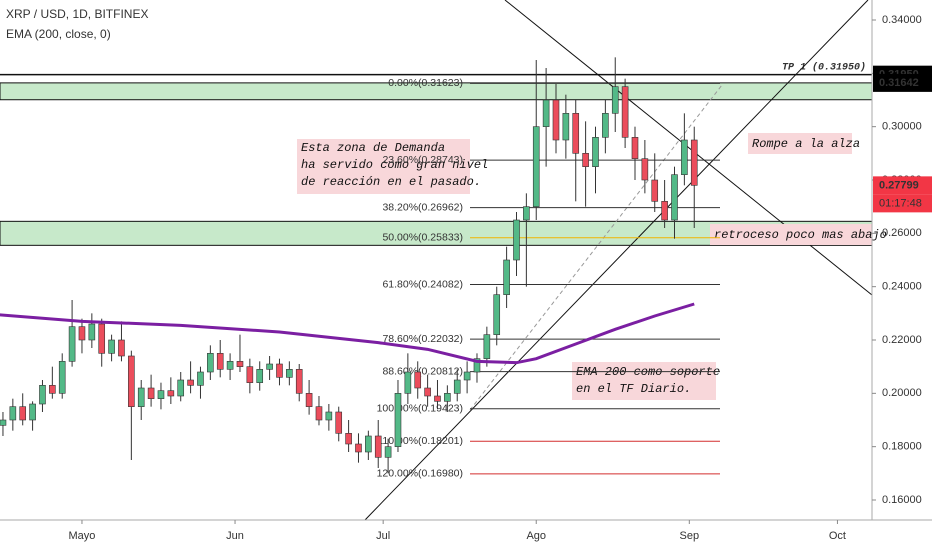  I want to click on y-tick-label: 0.18000, so click(902, 447).